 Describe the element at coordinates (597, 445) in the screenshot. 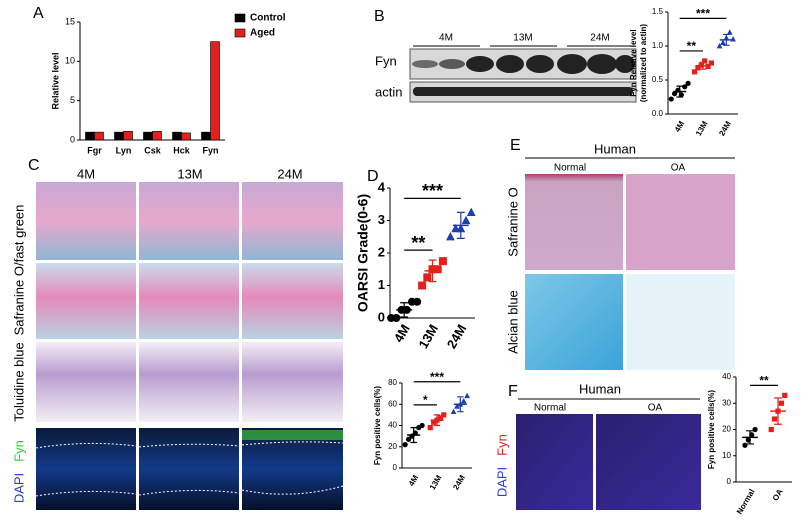

I see `human-fluor-grid: Human Normal OA Fyn DAPI` at that location.